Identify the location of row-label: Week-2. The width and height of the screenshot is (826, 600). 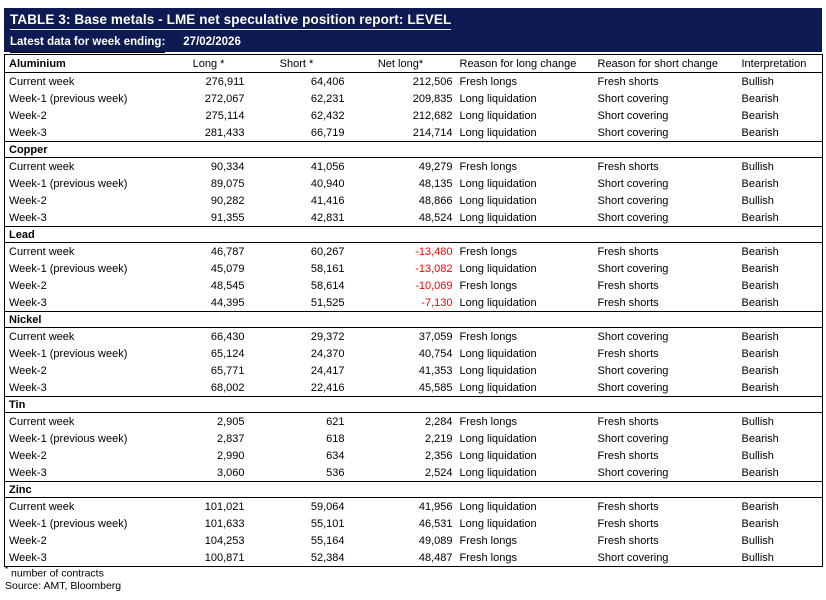
(28, 285).